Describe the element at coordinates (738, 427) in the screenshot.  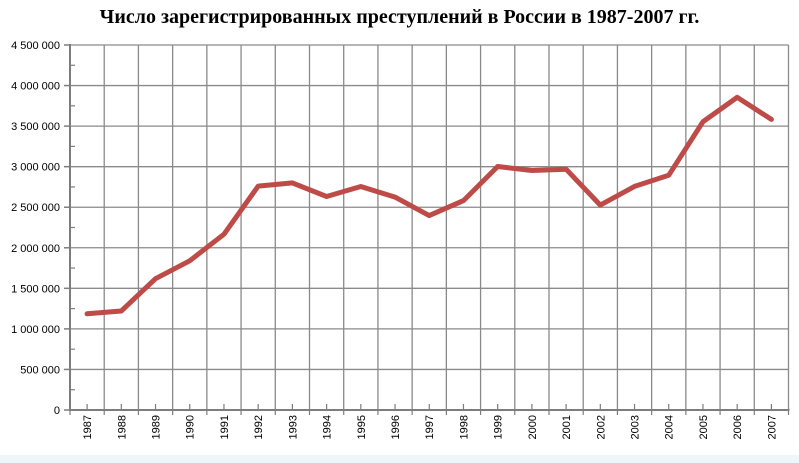
I see `x-axis-label: 2006` at that location.